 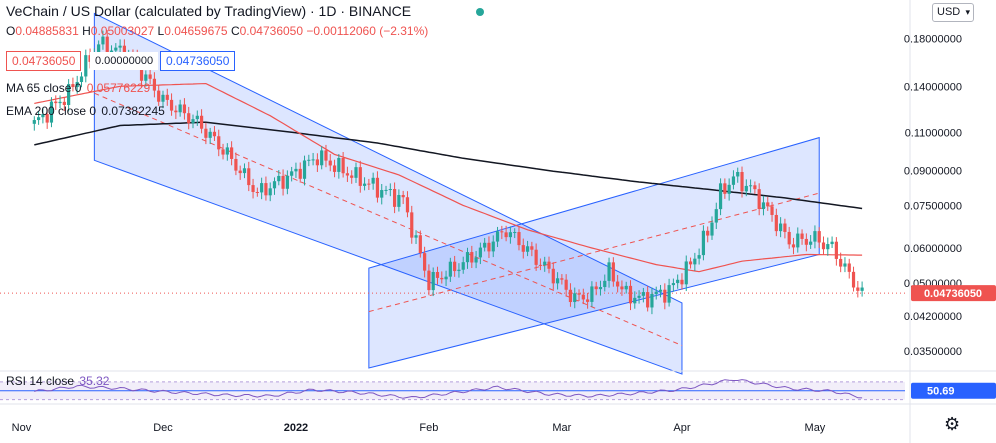 I want to click on settings-gear-icon: ⚙, so click(x=952, y=424).